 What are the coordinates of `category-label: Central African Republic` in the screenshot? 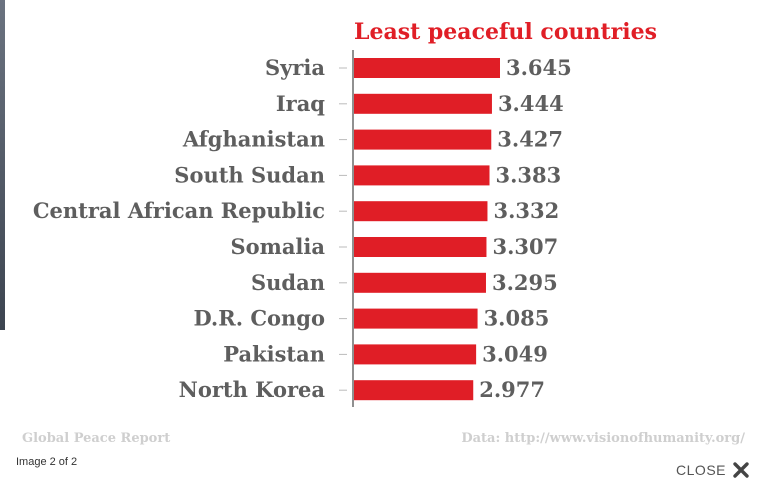 It's located at (179, 210).